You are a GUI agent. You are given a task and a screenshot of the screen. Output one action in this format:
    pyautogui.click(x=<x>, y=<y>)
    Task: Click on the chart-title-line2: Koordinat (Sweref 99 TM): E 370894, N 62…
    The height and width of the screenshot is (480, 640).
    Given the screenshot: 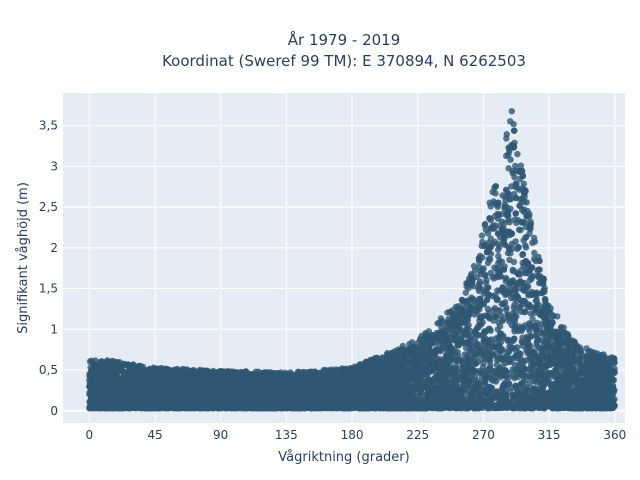 What is the action you would take?
    pyautogui.click(x=344, y=61)
    